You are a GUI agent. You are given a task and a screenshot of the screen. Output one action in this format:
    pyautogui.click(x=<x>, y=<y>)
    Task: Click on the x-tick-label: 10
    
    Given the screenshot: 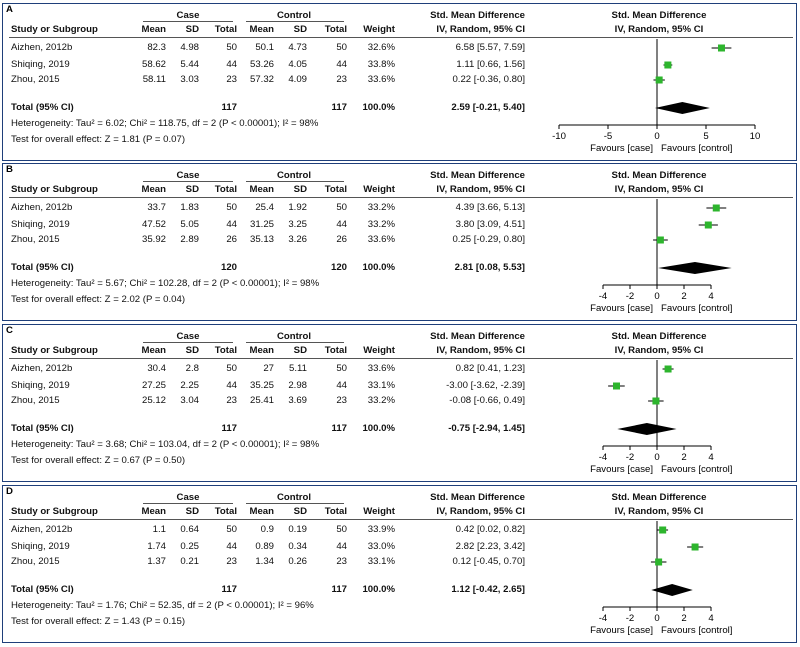 What is the action you would take?
    pyautogui.click(x=755, y=136)
    